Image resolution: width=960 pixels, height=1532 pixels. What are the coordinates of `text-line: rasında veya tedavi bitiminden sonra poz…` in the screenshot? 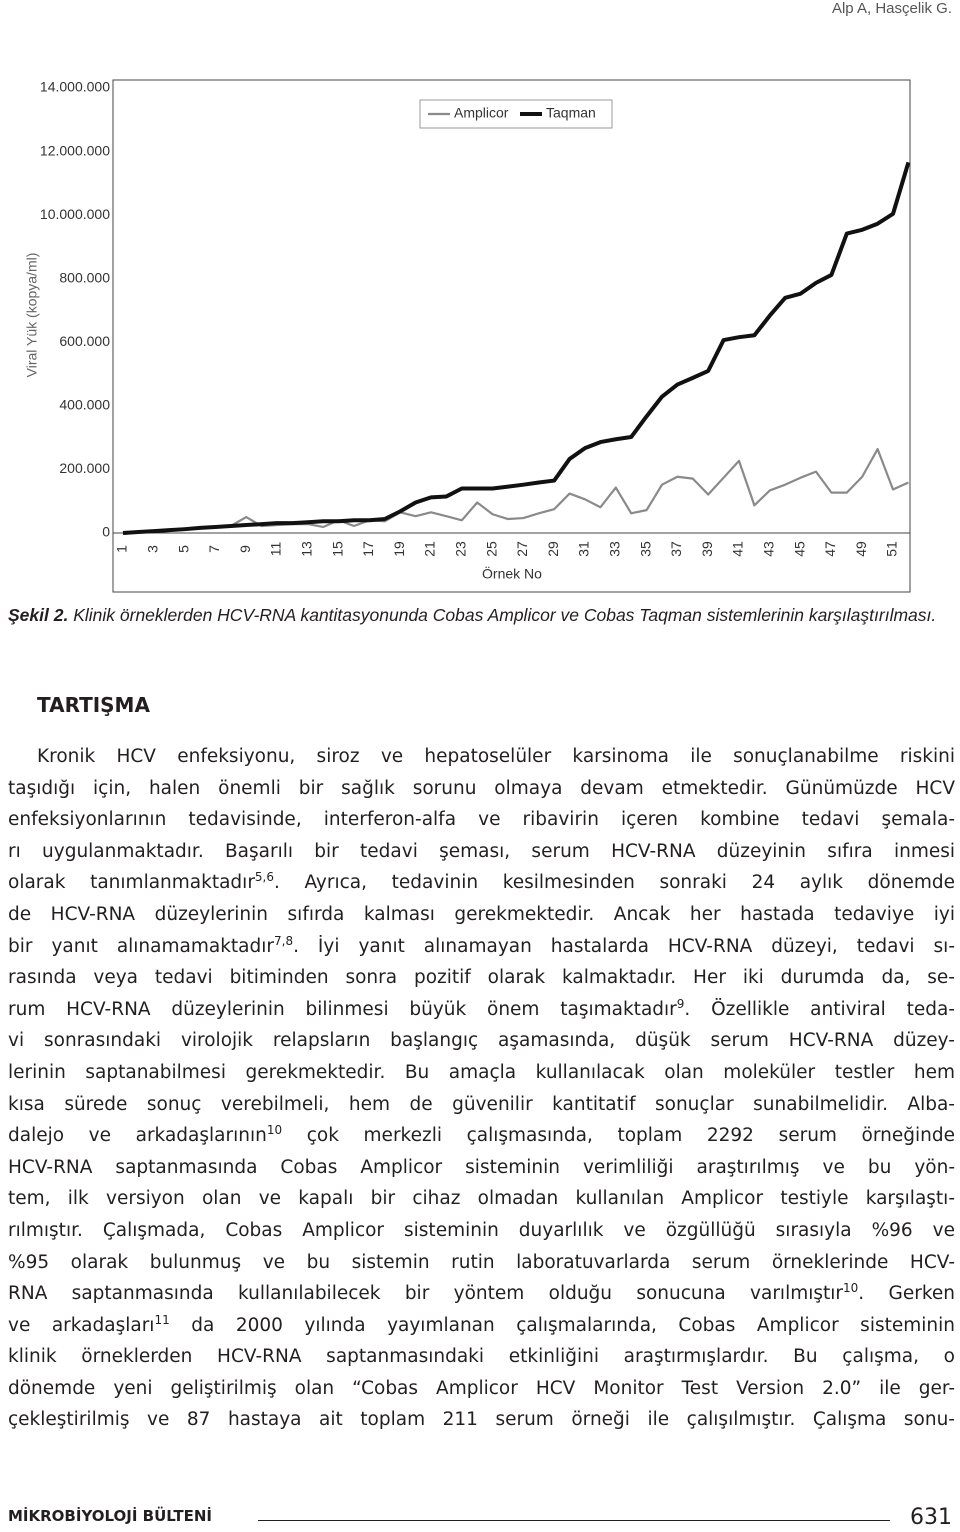 It's located at (481, 978).